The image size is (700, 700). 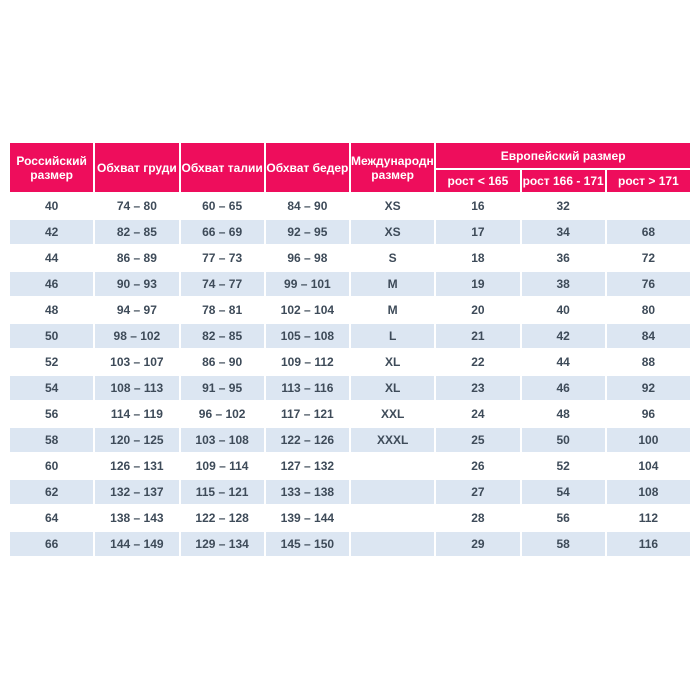 What do you see at coordinates (137, 544) in the screenshot?
I see `table-cell: 144 – 149` at bounding box center [137, 544].